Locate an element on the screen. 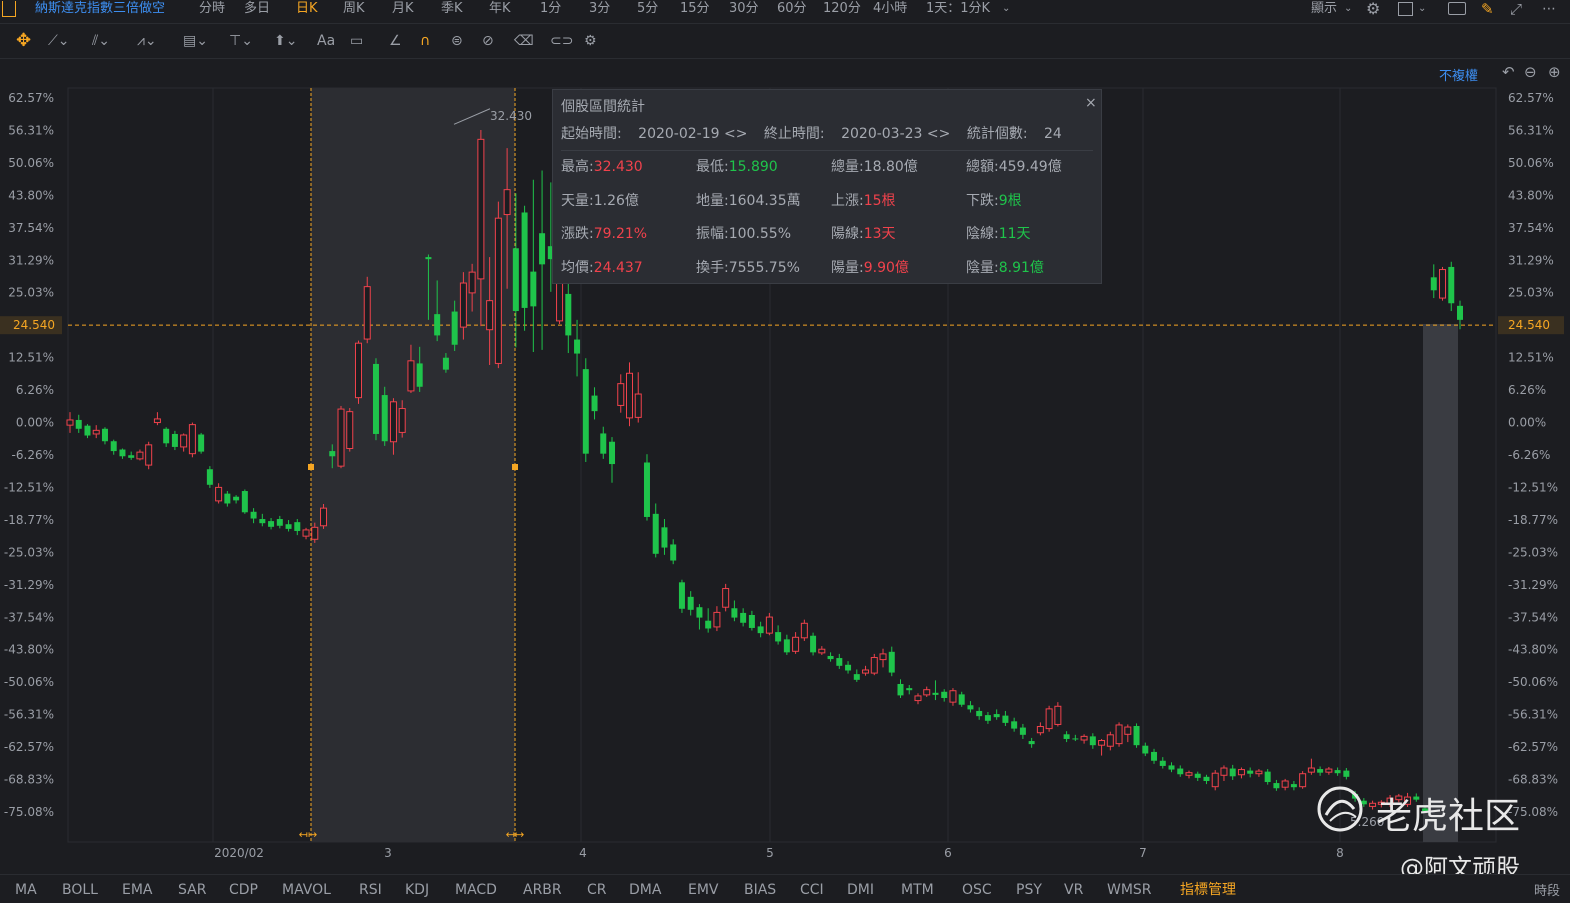 This screenshot has width=1570, height=903. gear-icon: ⚙ is located at coordinates (1373, 9).